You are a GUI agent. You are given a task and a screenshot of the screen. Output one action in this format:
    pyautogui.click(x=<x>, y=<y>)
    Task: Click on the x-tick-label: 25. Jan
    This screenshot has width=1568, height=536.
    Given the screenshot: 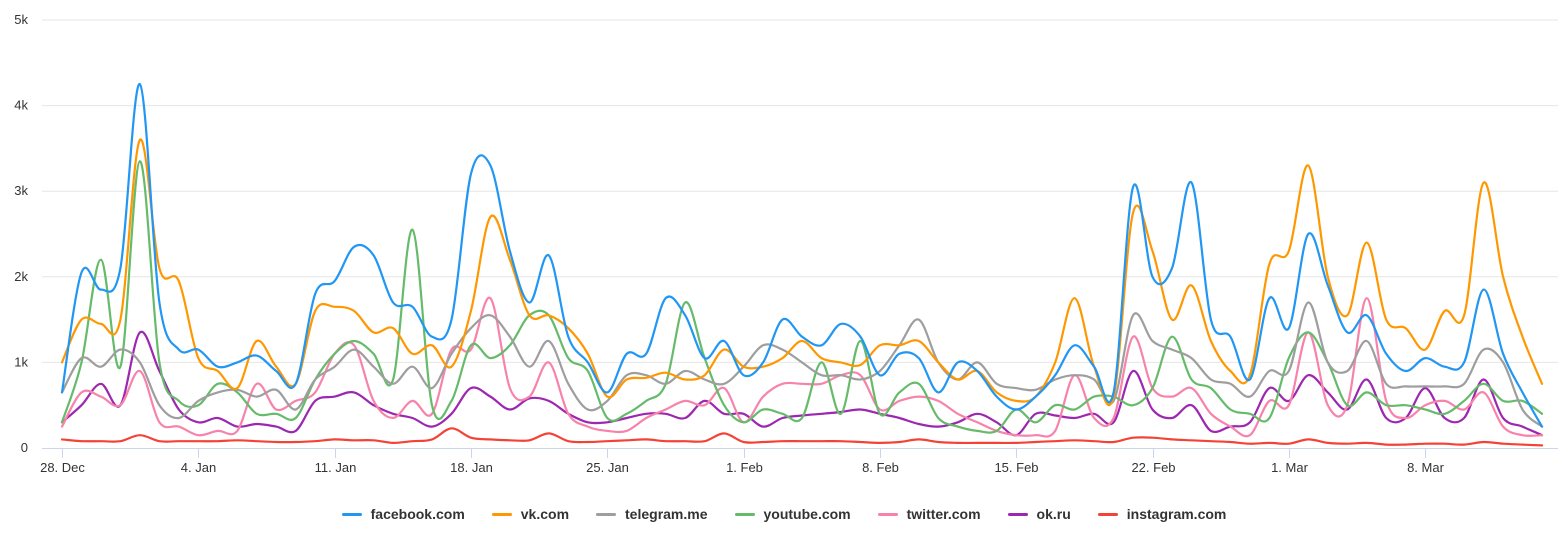 What is the action you would take?
    pyautogui.click(x=607, y=467)
    